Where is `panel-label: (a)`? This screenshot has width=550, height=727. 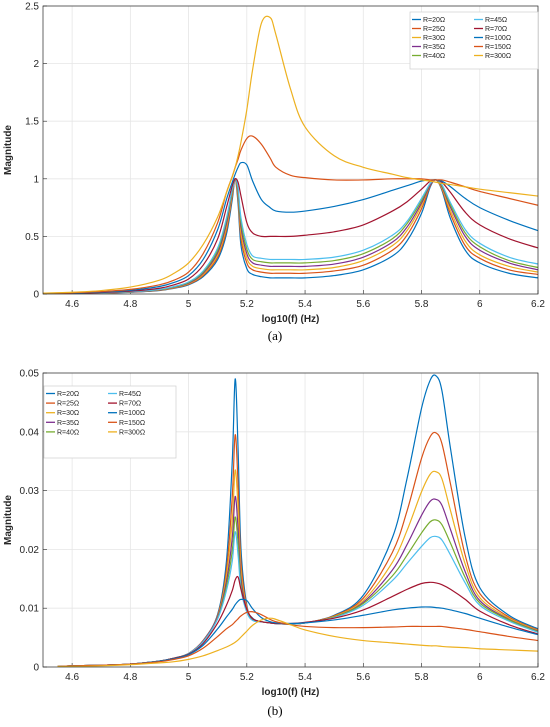 panel-label: (a) is located at coordinates (275, 335).